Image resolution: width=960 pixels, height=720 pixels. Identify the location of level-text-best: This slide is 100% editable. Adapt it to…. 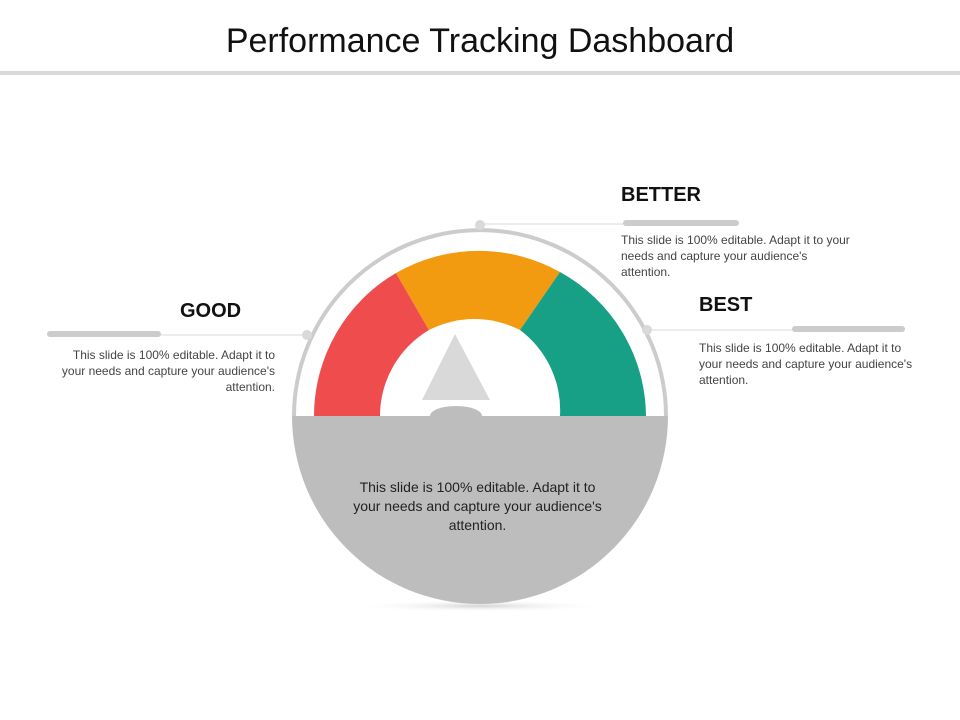
(806, 364).